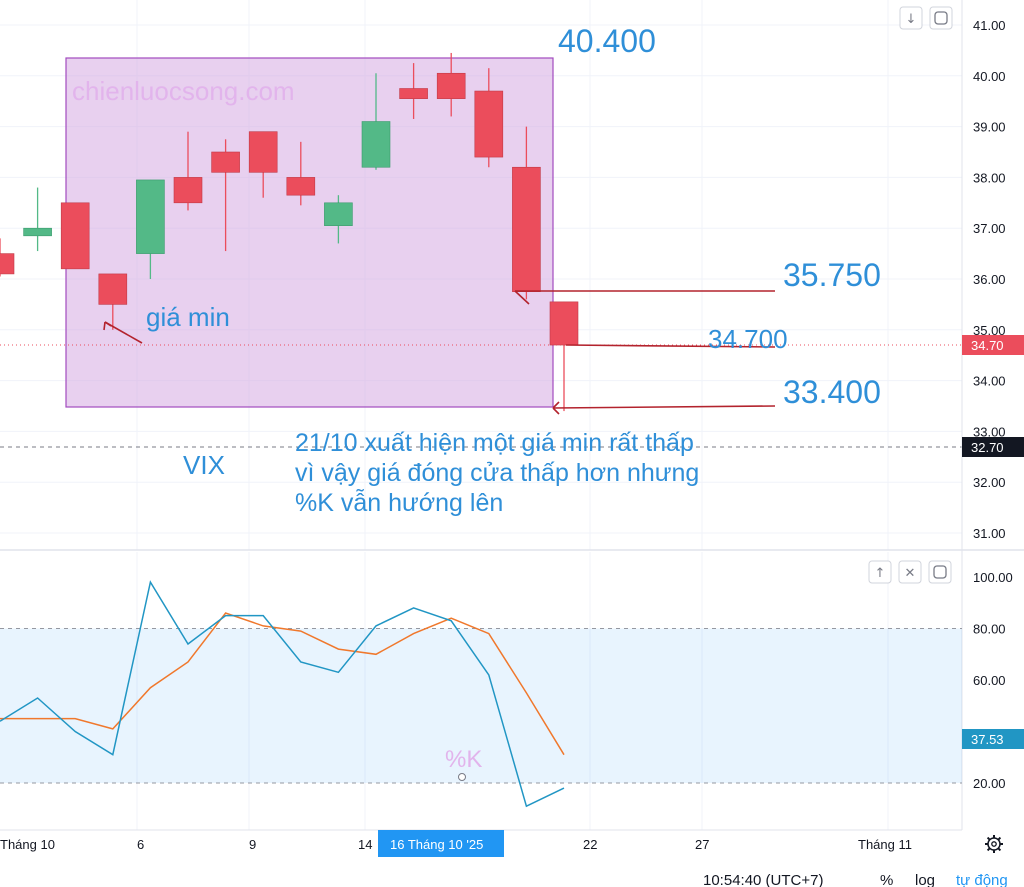 The height and width of the screenshot is (887, 1024). Describe the element at coordinates (989, 127) in the screenshot. I see `y-tick-label: 39.00` at that location.